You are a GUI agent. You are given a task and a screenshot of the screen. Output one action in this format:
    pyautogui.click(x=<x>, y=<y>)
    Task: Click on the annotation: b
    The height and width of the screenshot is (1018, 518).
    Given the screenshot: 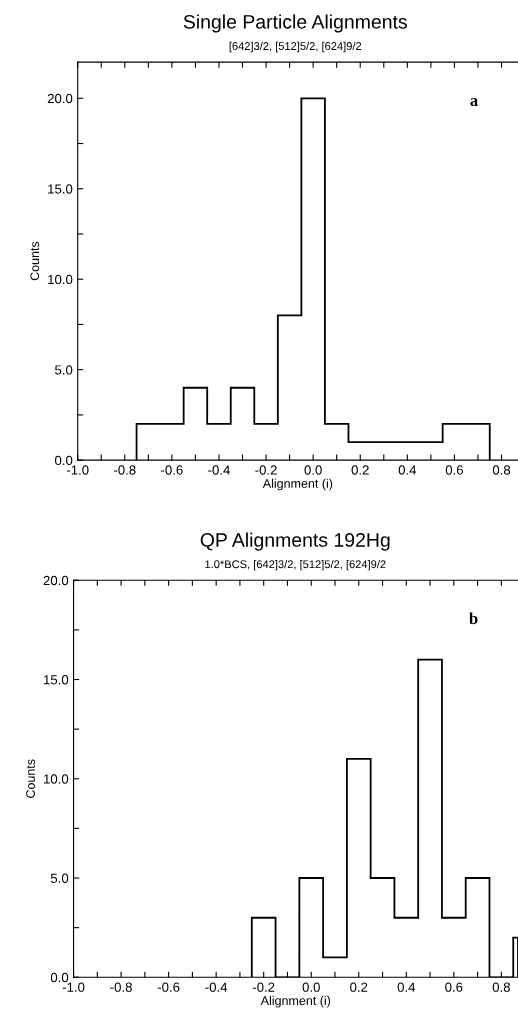 What is the action you would take?
    pyautogui.click(x=473, y=618)
    